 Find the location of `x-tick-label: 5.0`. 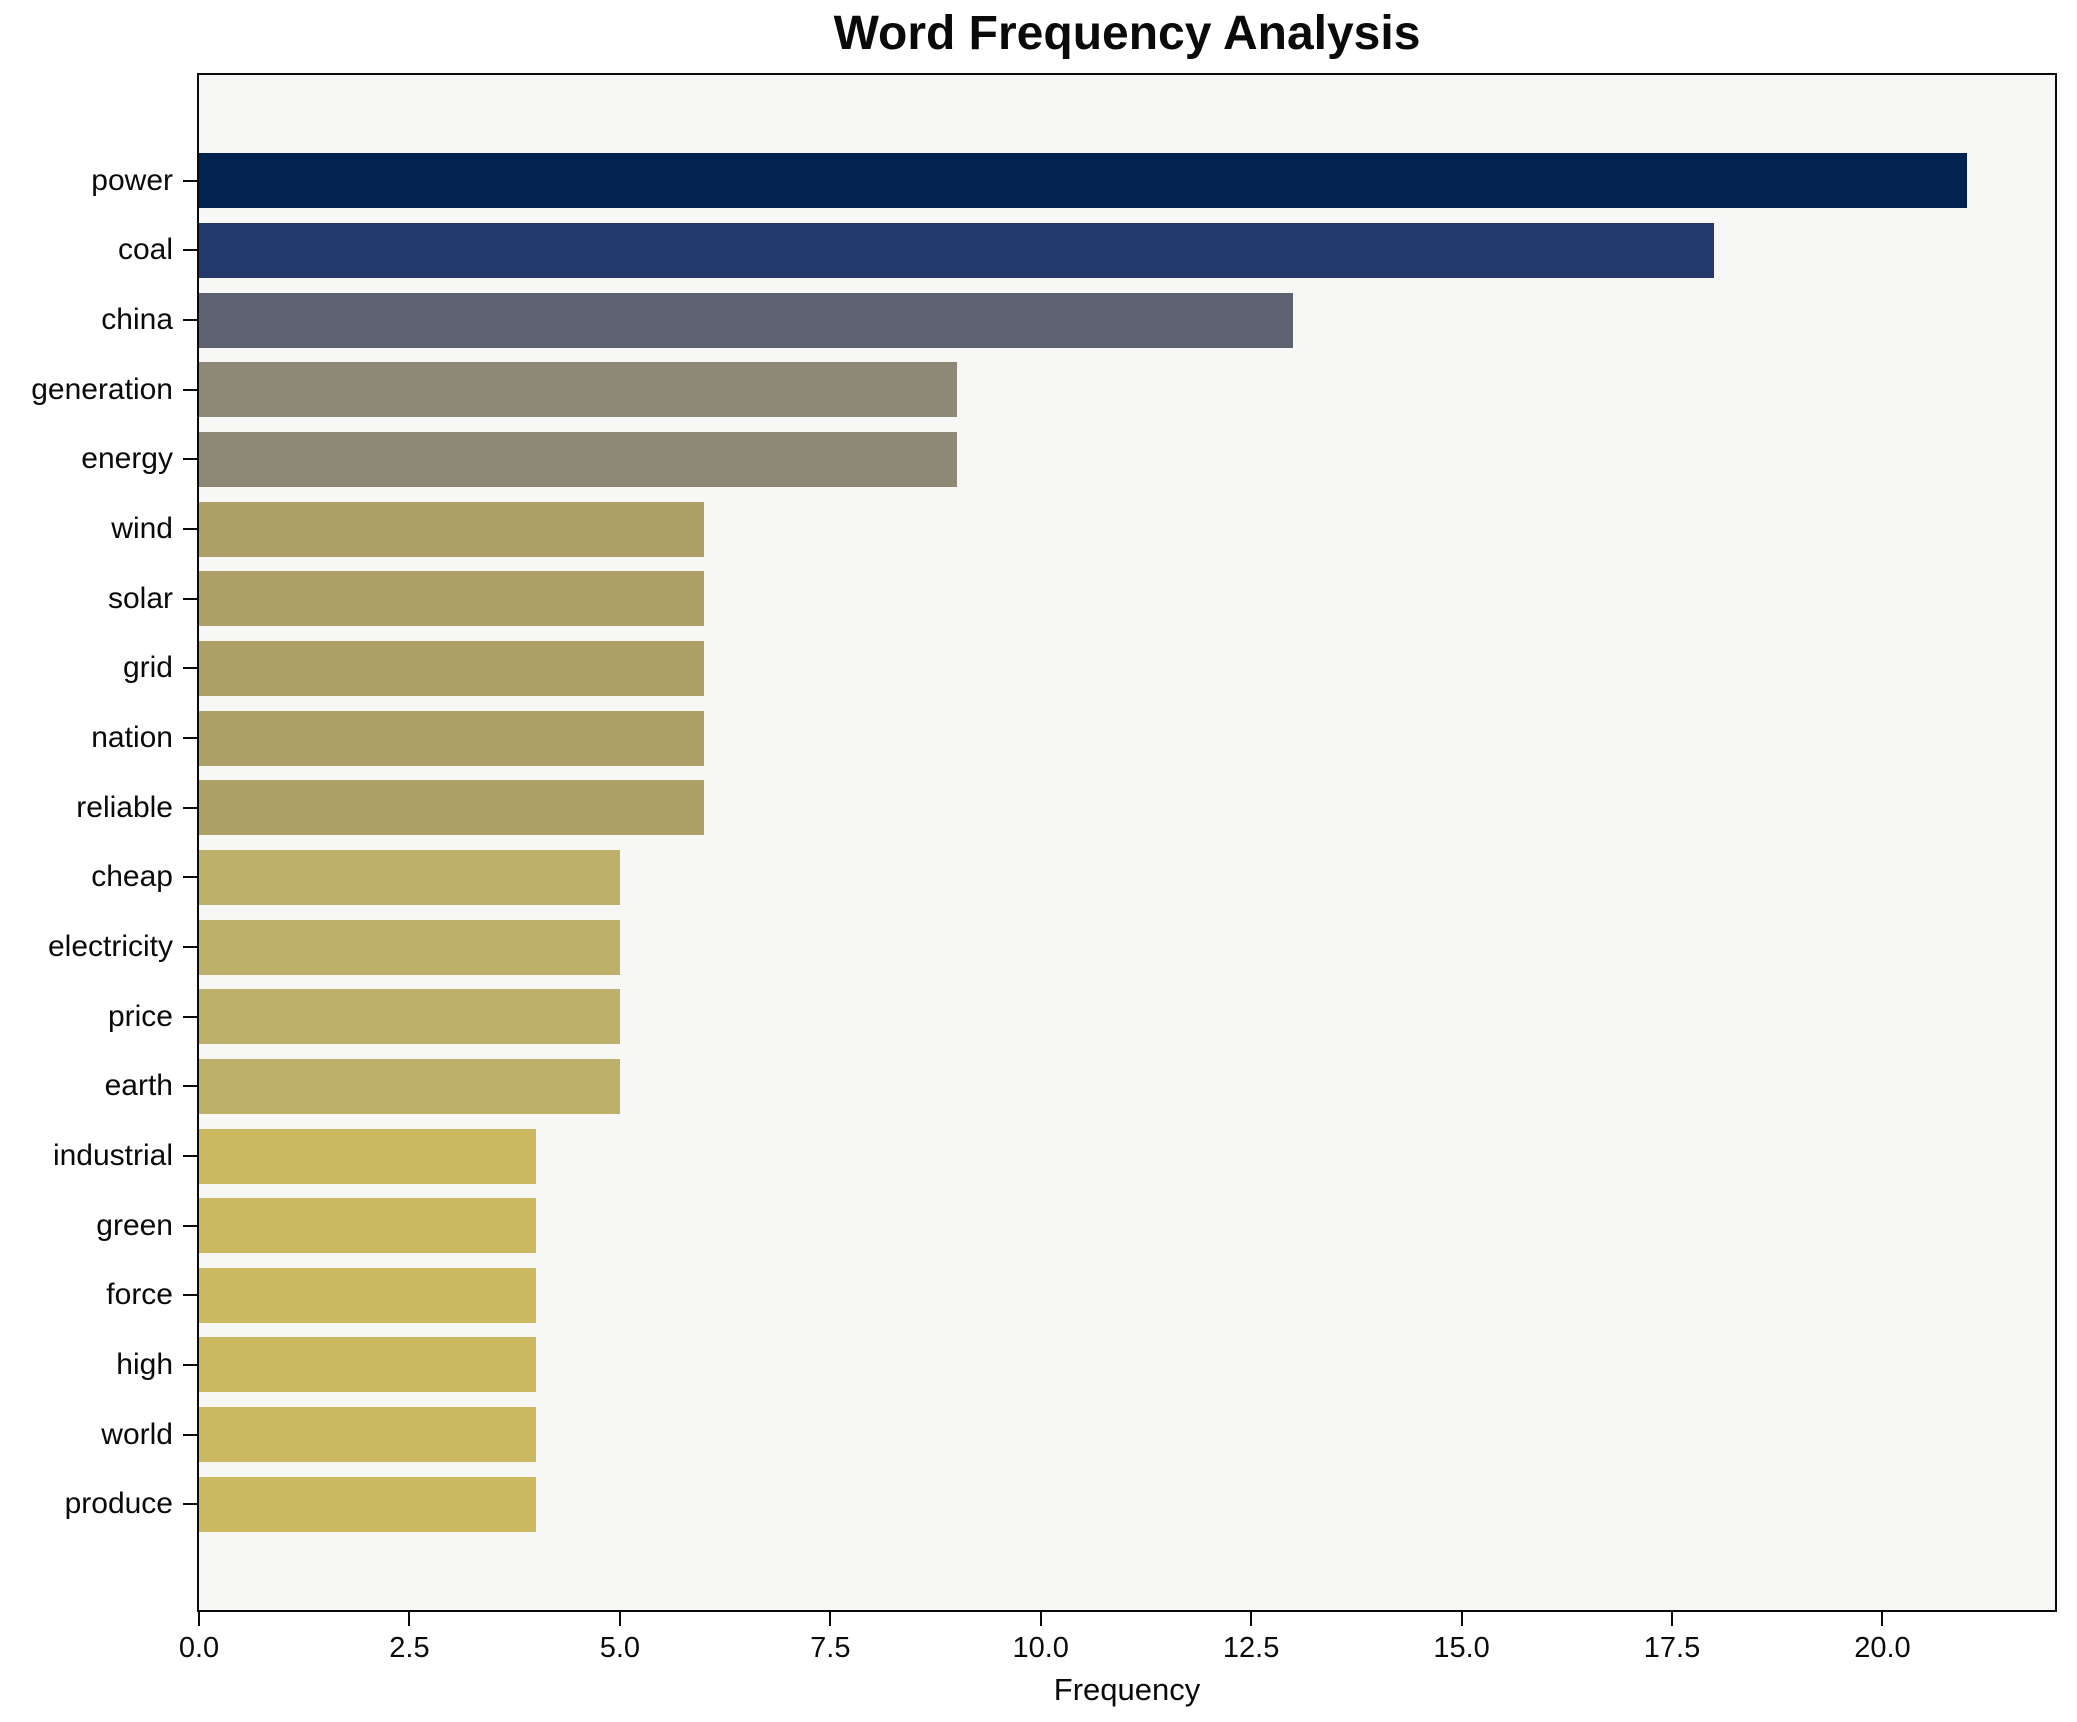

x-tick-label: 5.0 is located at coordinates (620, 1648).